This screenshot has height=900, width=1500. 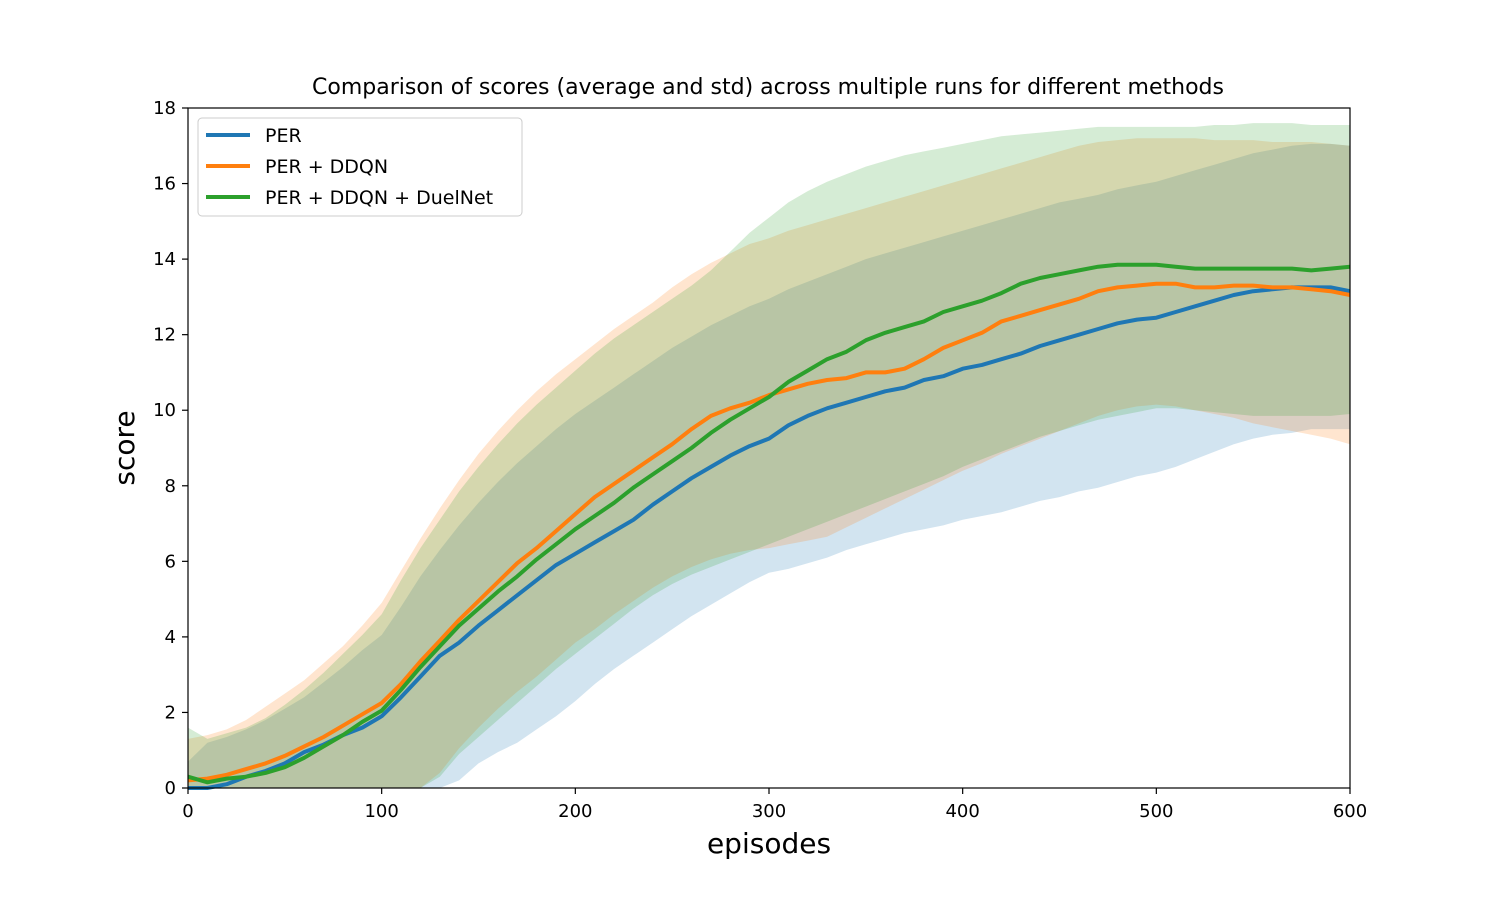 I want to click on y-tick-label: 10, so click(x=164, y=410).